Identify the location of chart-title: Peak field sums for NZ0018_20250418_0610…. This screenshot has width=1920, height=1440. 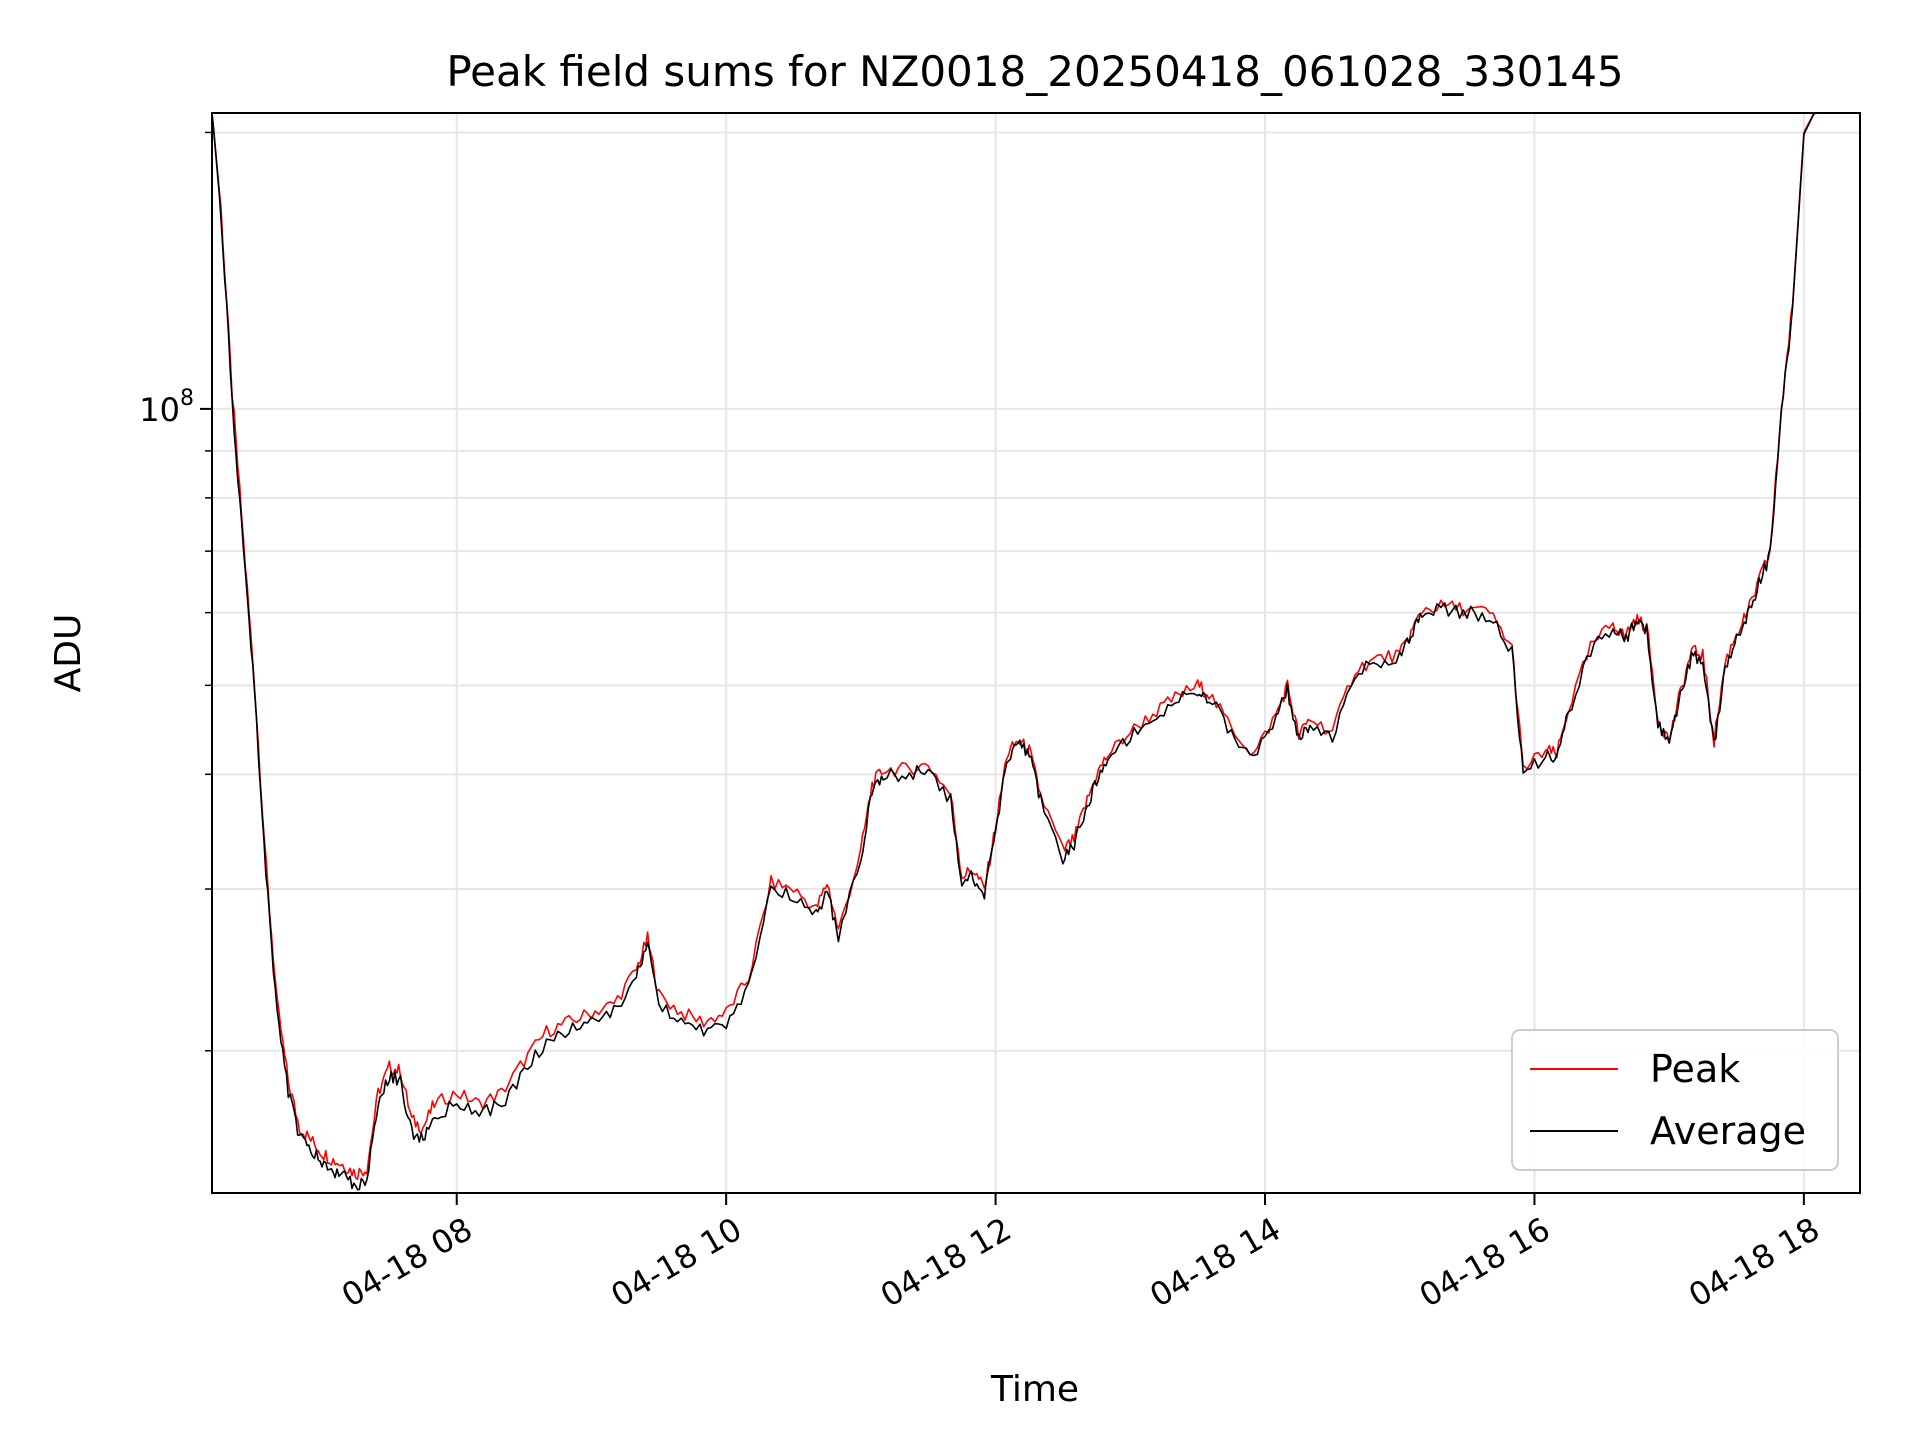
(1034, 71).